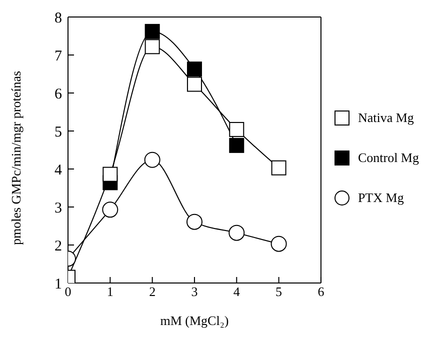 This screenshot has width=431, height=339. Describe the element at coordinates (386, 118) in the screenshot. I see `legend-label: Nativa Mg` at that location.